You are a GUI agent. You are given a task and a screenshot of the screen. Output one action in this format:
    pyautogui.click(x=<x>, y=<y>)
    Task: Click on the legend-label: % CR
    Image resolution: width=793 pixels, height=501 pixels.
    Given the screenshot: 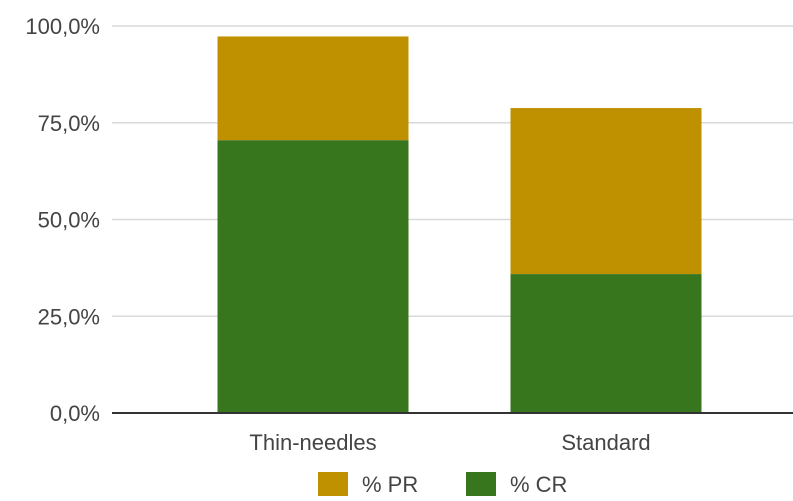 What is the action you would take?
    pyautogui.click(x=538, y=484)
    